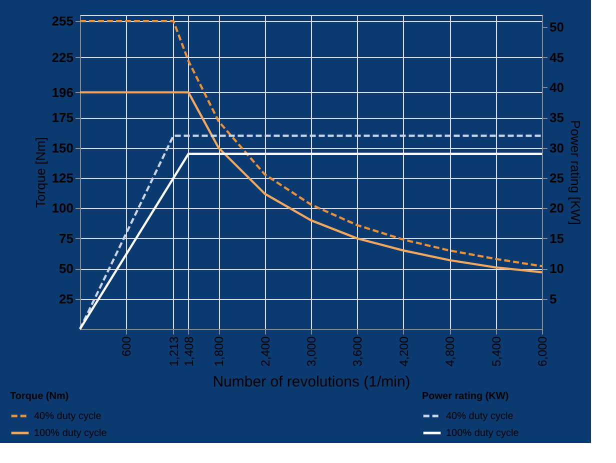  What do you see at coordinates (465, 396) in the screenshot?
I see `text: Power rating (KW)` at bounding box center [465, 396].